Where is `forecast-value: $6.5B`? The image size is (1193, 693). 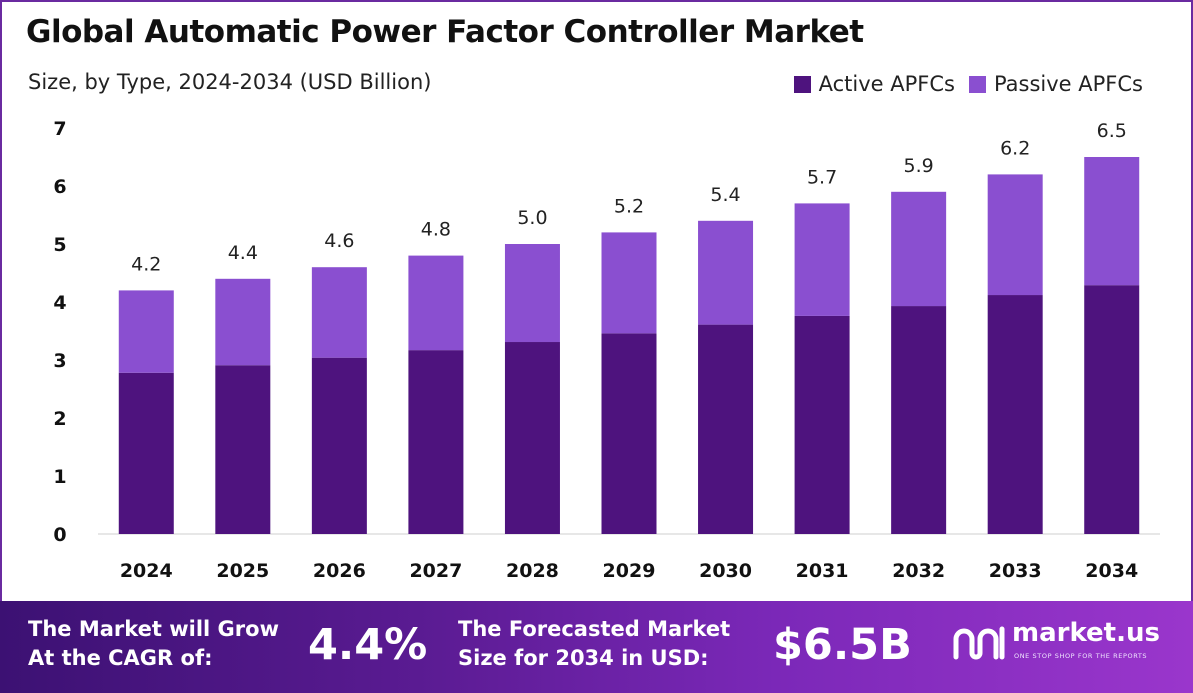 forecast-value: $6.5B is located at coordinates (842, 645).